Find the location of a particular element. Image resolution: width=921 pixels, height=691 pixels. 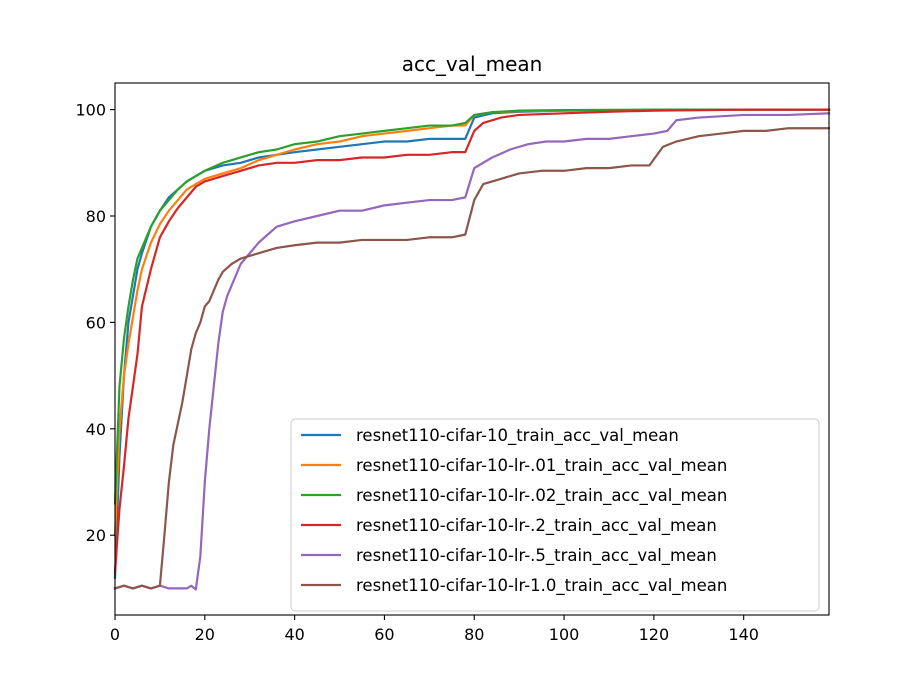

x-tick-label-120: 120 is located at coordinates (654, 634).